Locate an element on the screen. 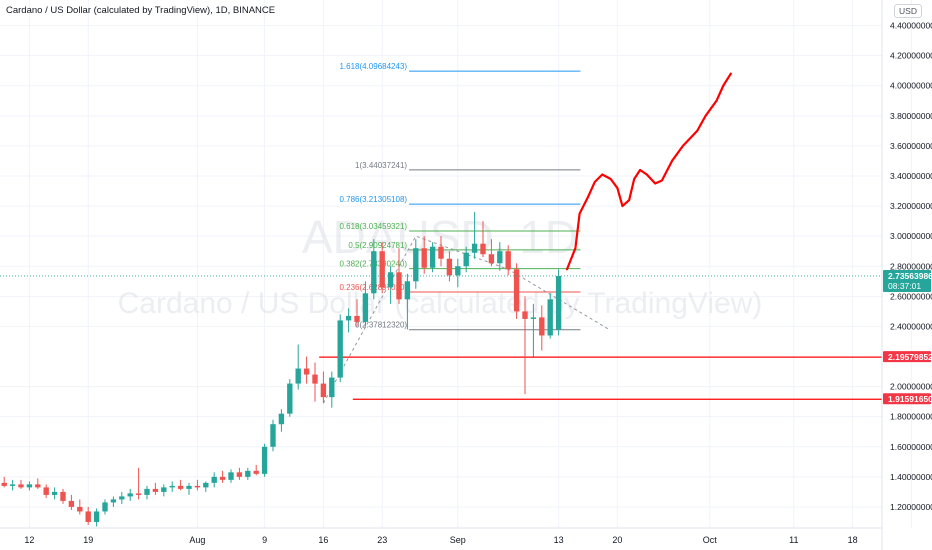  fib-level-label: 0(2.37812320) is located at coordinates (381, 325).